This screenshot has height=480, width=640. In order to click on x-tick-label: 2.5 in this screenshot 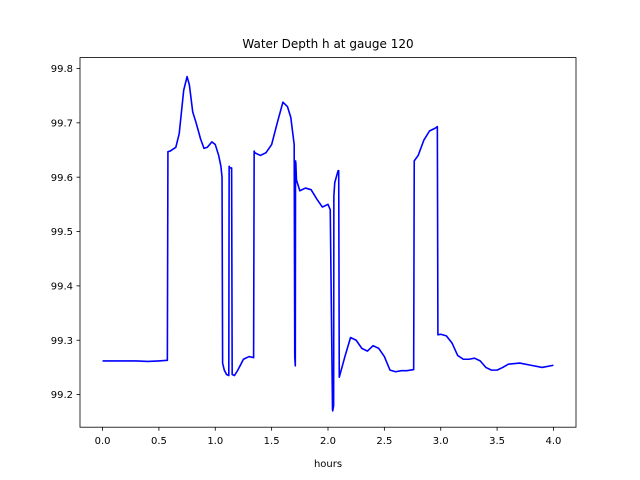, I will do `click(384, 441)`.